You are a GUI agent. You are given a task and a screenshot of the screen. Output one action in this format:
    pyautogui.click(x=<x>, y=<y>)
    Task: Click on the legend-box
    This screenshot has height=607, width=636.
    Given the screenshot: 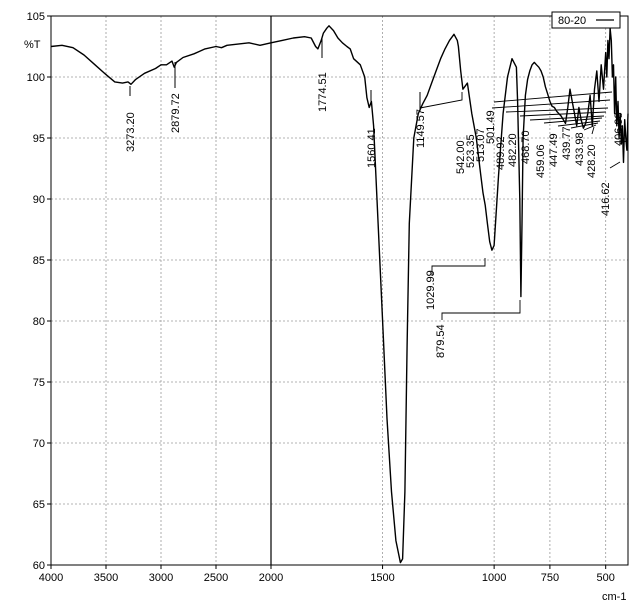 What is the action you would take?
    pyautogui.click(x=586, y=20)
    